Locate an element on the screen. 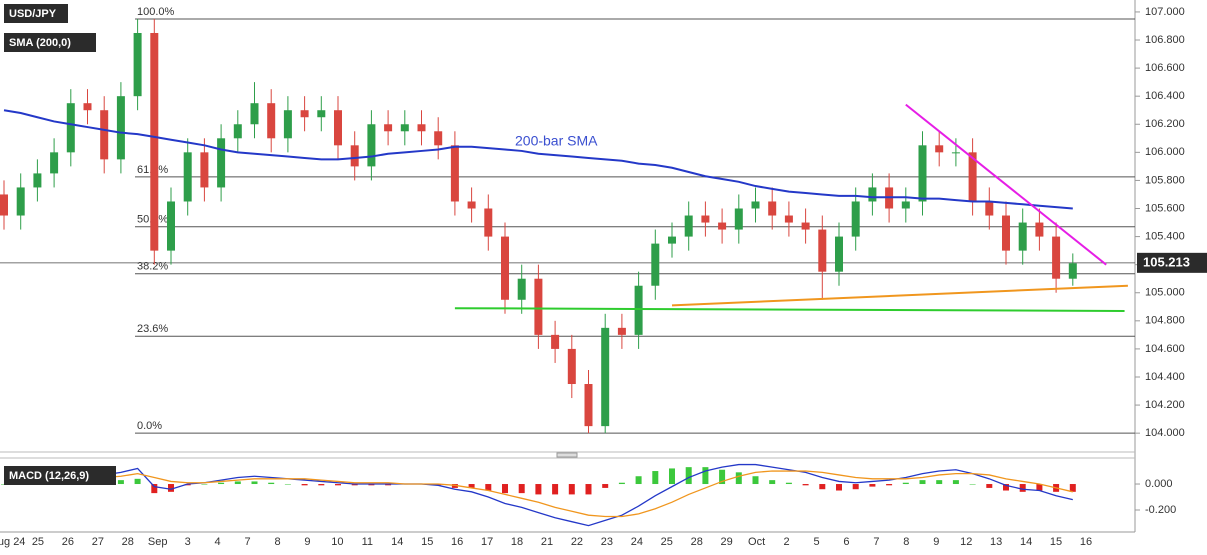 The width and height of the screenshot is (1207, 555). x-tick-label: 14 is located at coordinates (397, 542).